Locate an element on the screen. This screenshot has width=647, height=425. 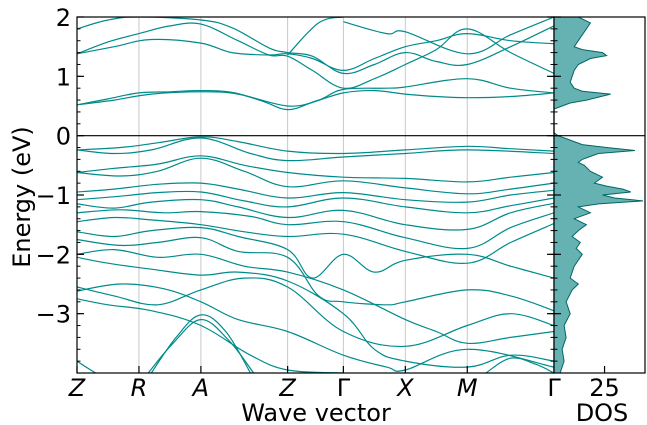
dos-panel: 25 is located at coordinates (599, 209).